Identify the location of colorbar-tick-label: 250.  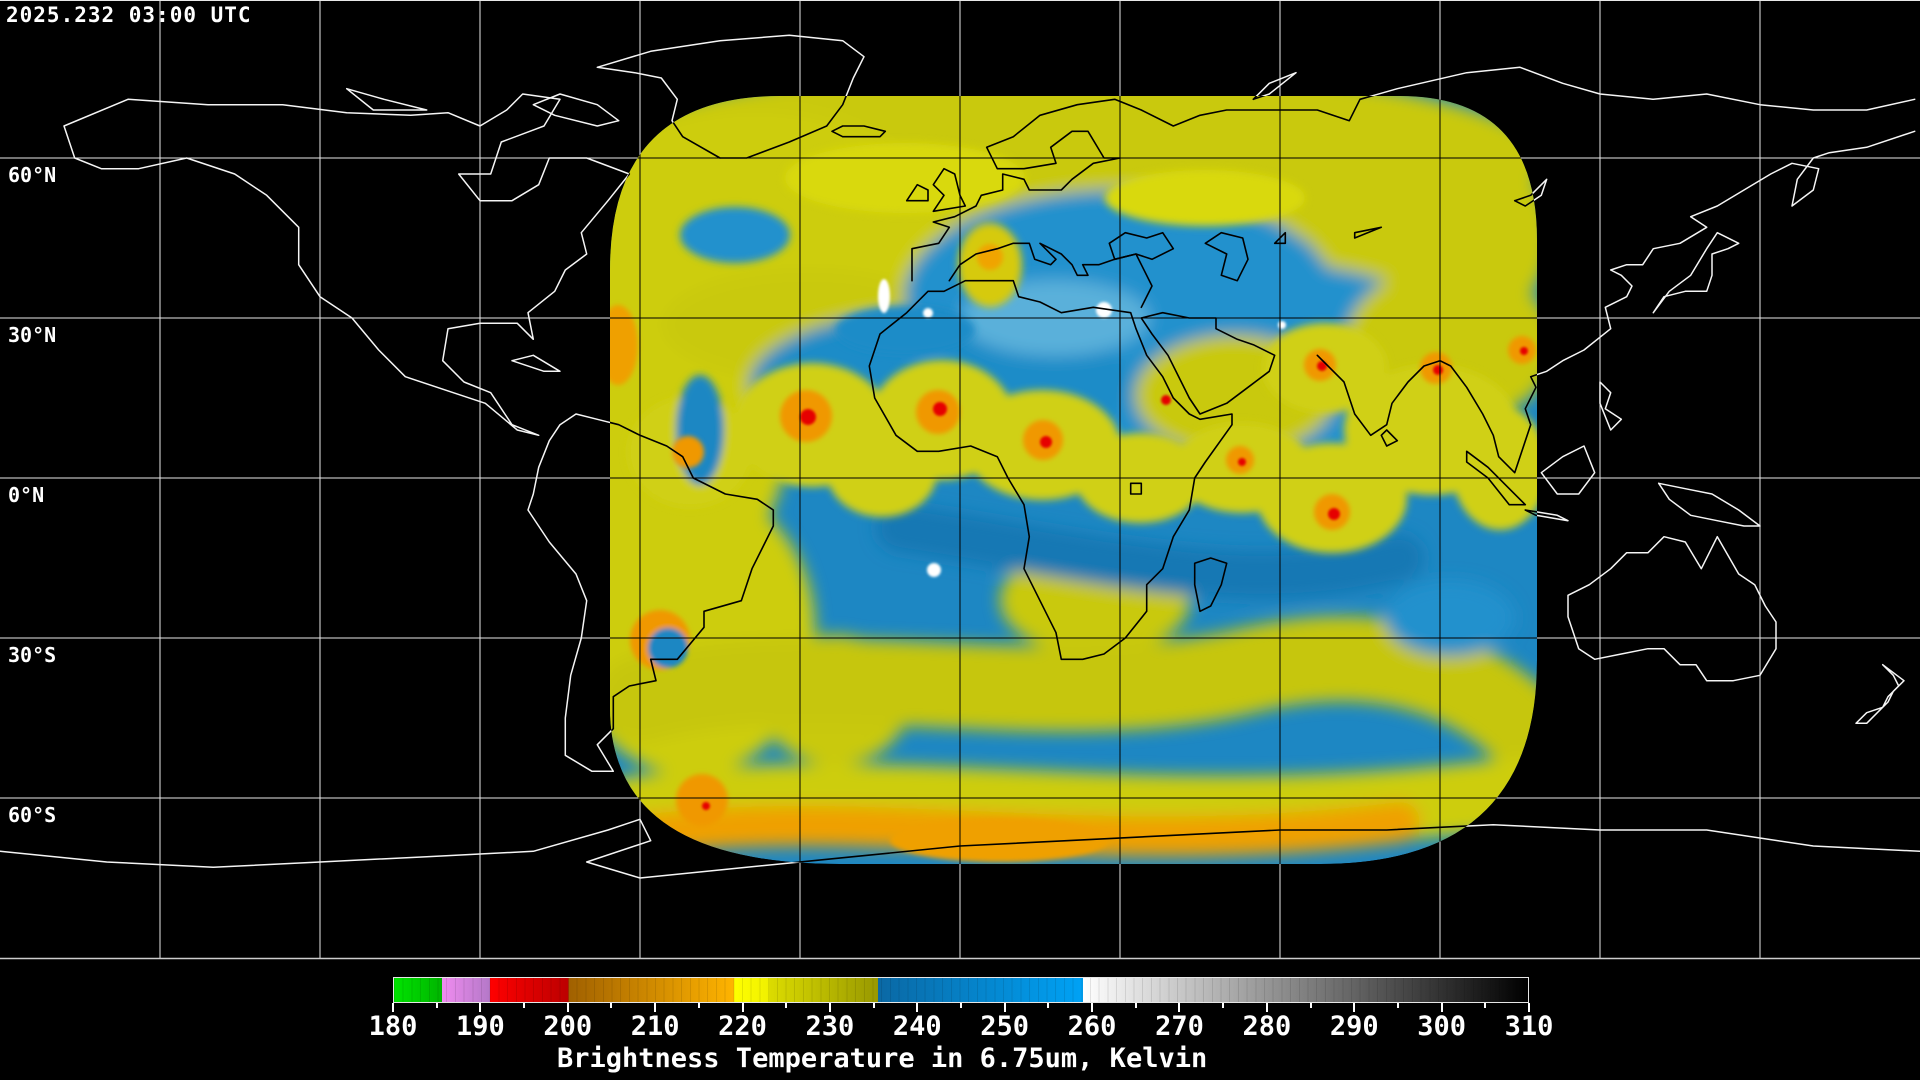
(1005, 1026).